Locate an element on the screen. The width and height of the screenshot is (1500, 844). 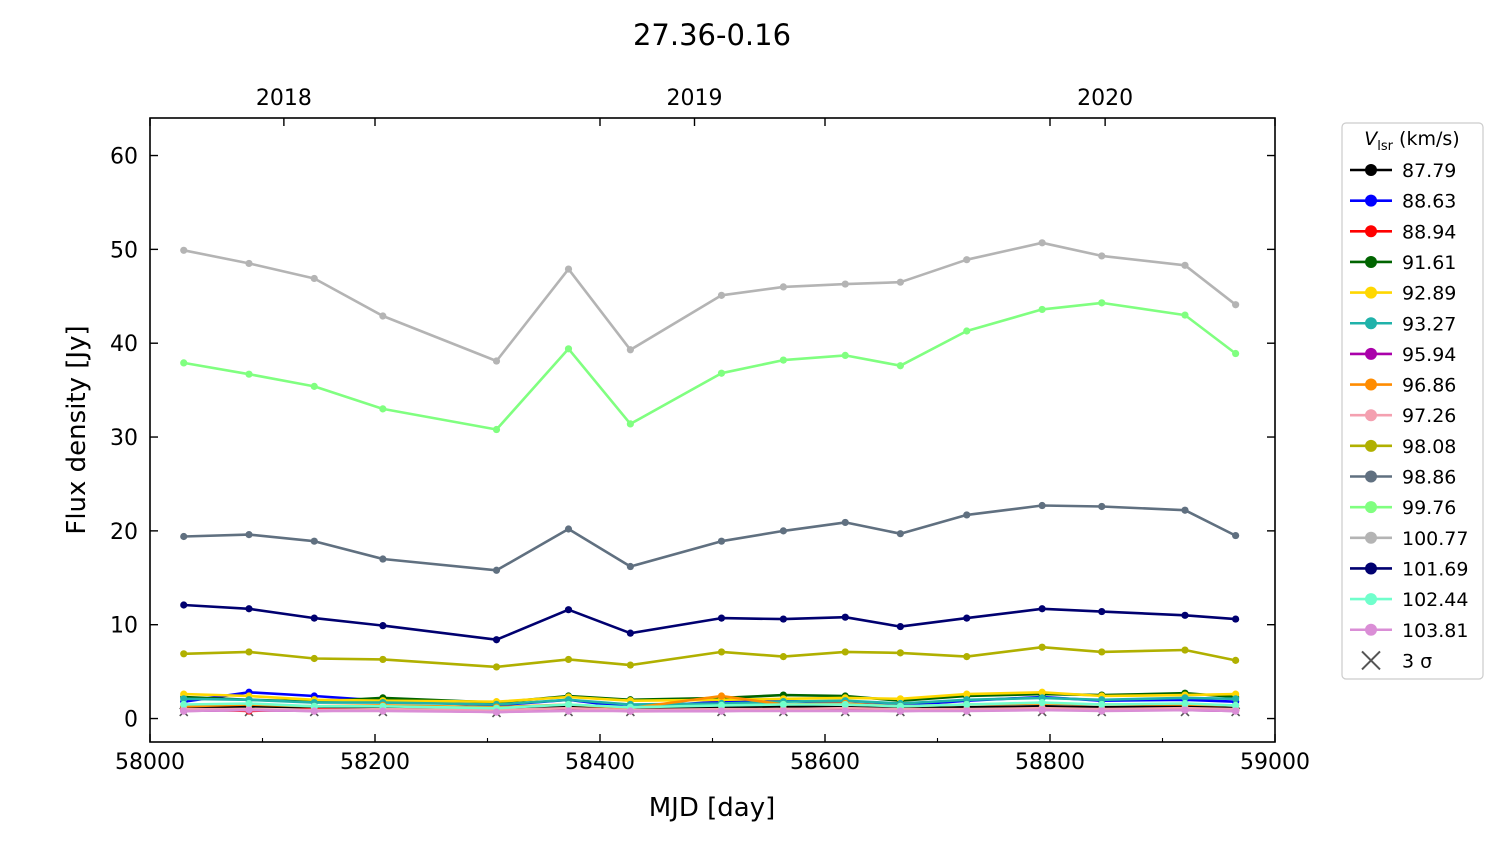
legend-item-sigma: 3 σ is located at coordinates (1396, 661).